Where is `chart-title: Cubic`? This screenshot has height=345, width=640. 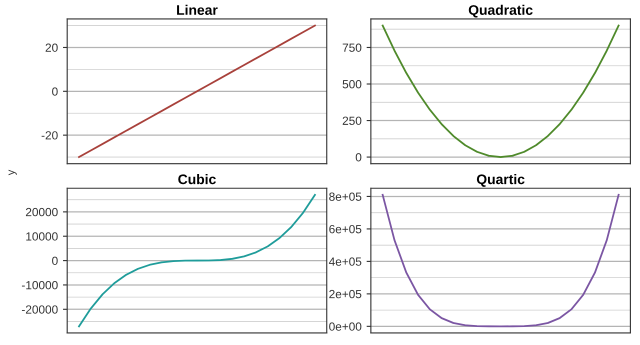
chart-title: Cubic is located at coordinates (197, 179).